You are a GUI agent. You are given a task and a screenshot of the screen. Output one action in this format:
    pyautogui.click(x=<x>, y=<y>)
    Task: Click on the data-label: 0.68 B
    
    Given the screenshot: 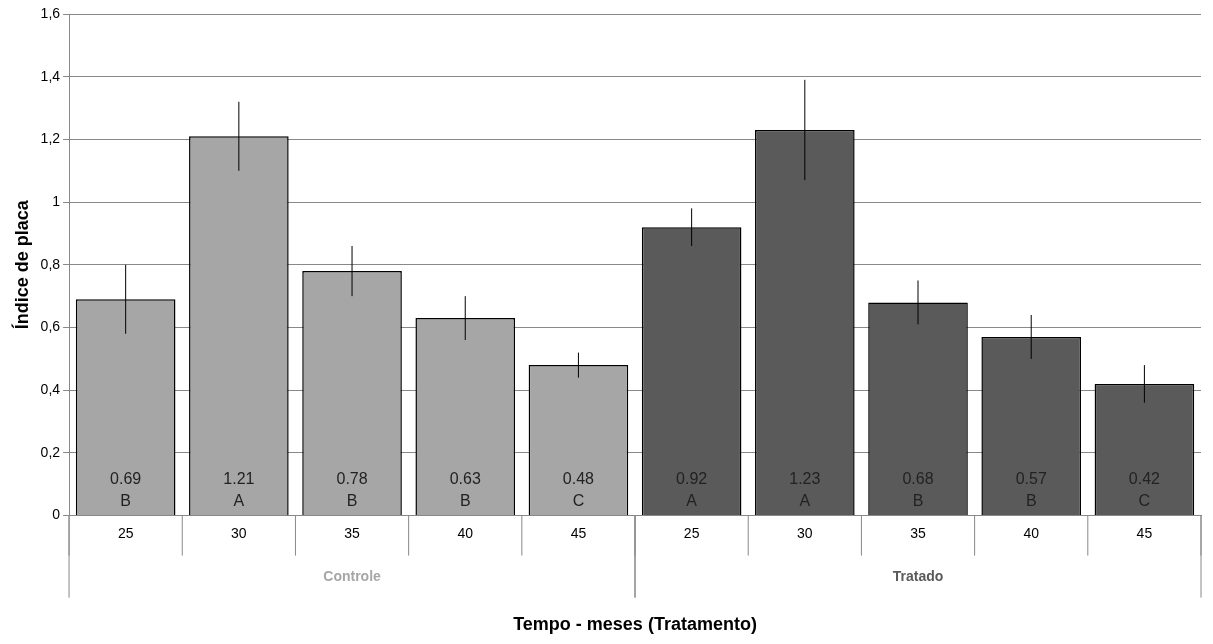 What is the action you would take?
    pyautogui.click(x=918, y=490)
    